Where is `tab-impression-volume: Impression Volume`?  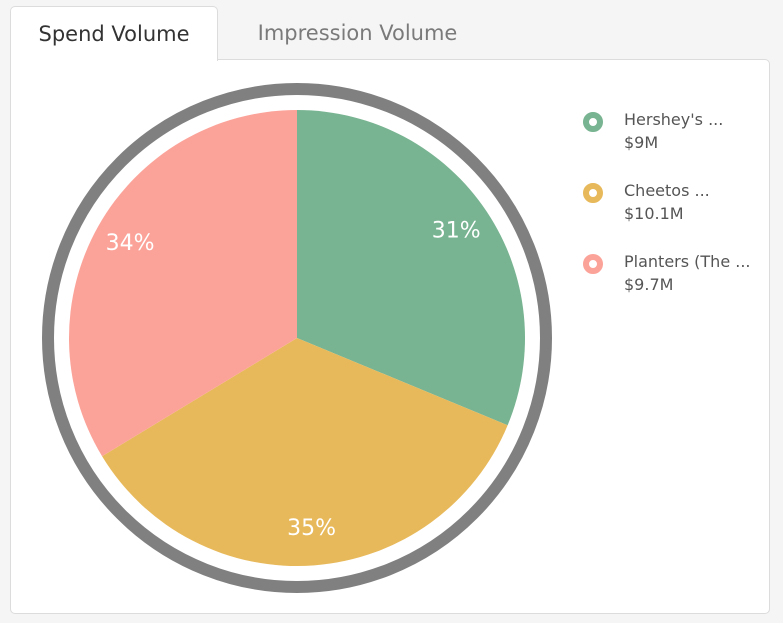 tab-impression-volume: Impression Volume is located at coordinates (357, 33).